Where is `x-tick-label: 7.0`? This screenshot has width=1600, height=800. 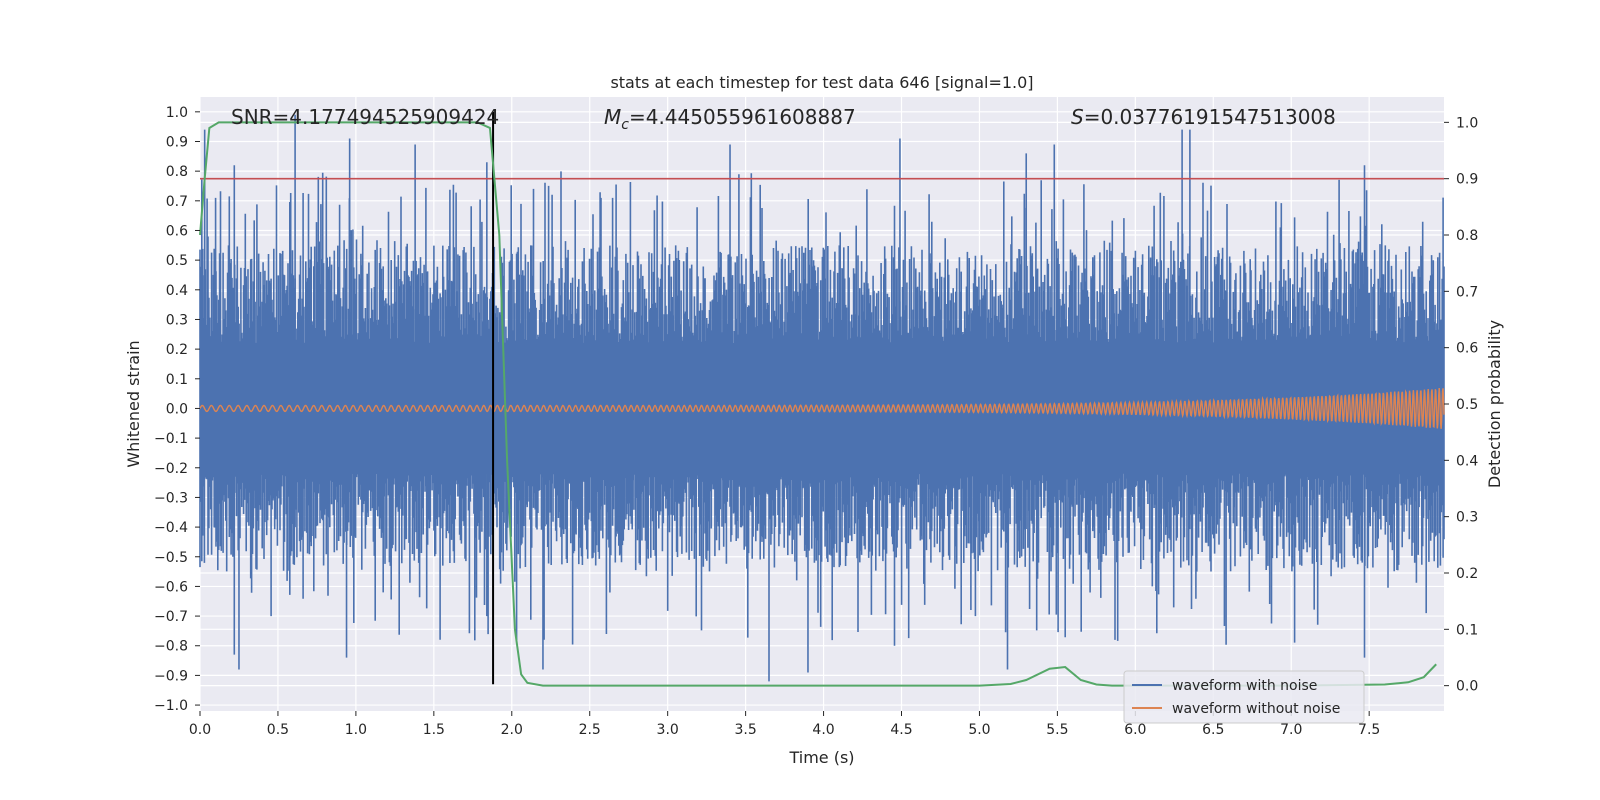
x-tick-label: 7.0 is located at coordinates (1291, 730).